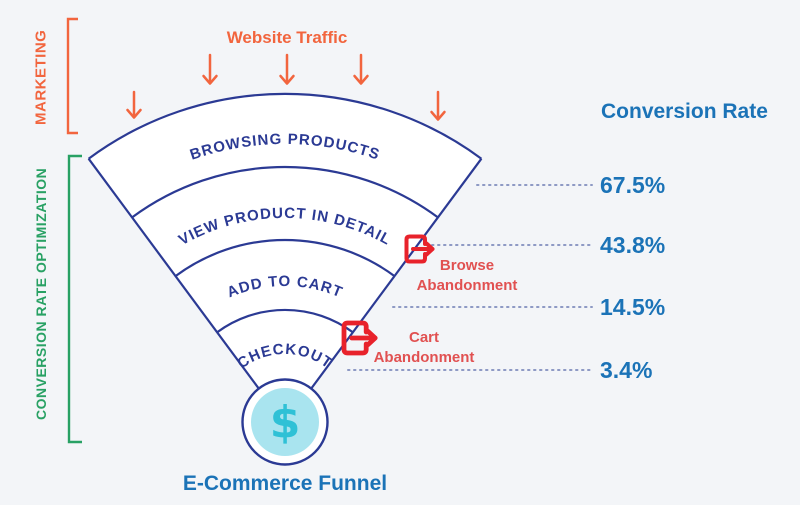 The height and width of the screenshot is (505, 800). I want to click on browse-abandonment-line2: Abandonment, so click(467, 285).